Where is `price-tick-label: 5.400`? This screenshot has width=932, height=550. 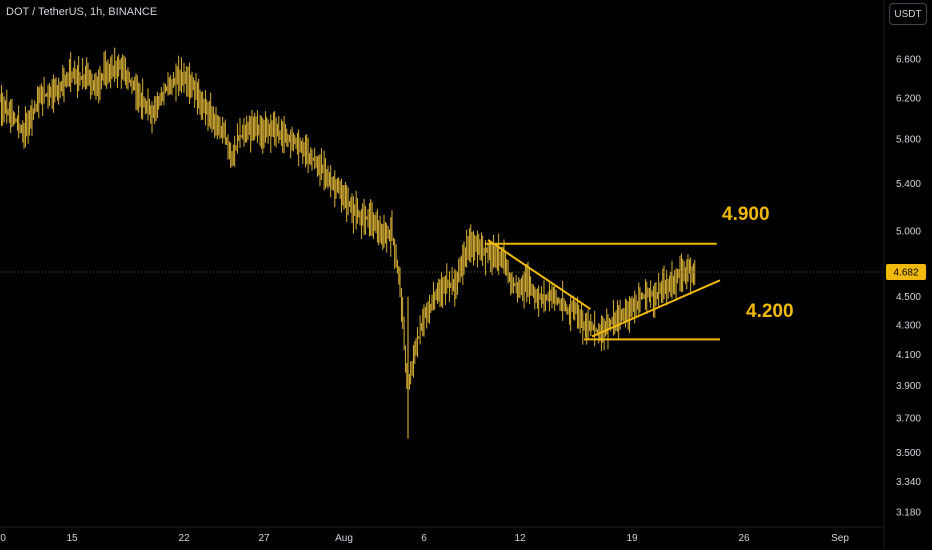 price-tick-label: 5.400 is located at coordinates (908, 184).